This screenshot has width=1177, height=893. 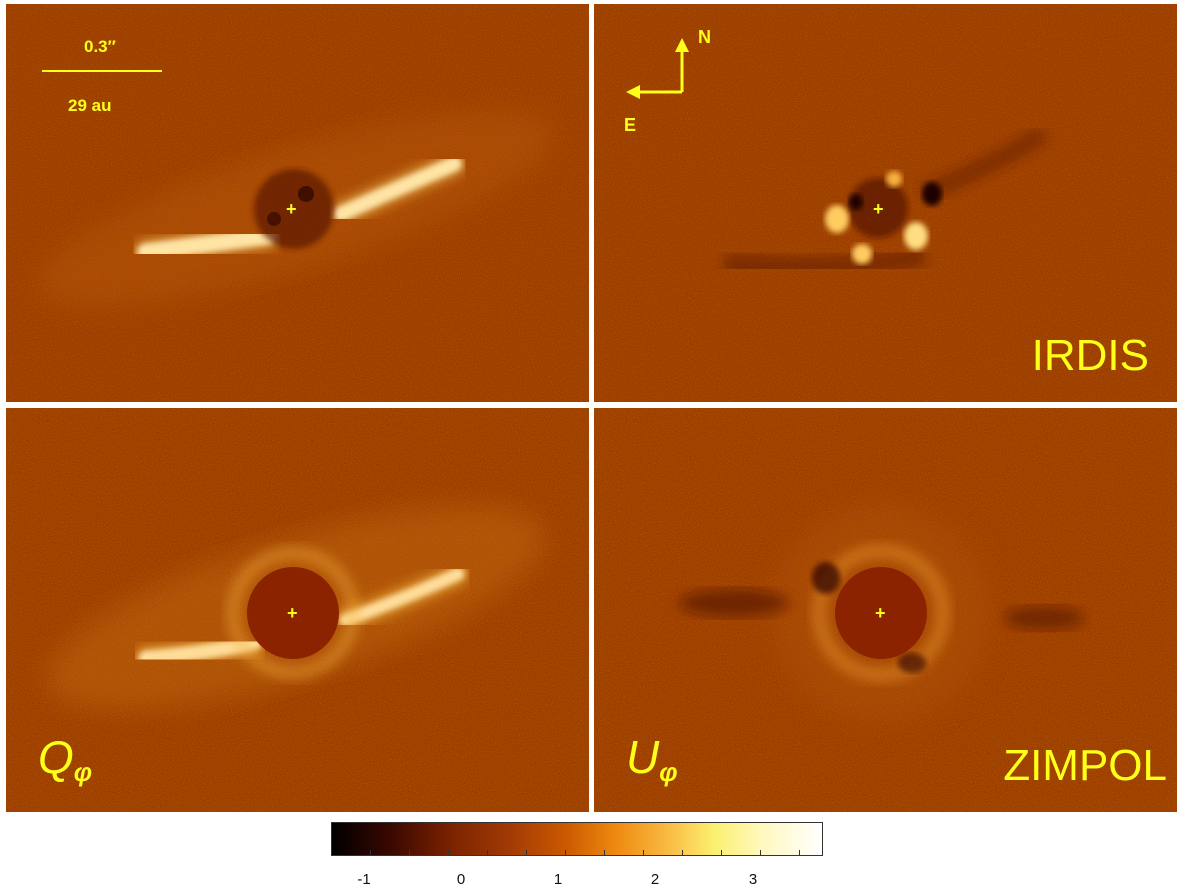 What do you see at coordinates (1090, 355) in the screenshot?
I see `instrument-label-irdis: IRDIS` at bounding box center [1090, 355].